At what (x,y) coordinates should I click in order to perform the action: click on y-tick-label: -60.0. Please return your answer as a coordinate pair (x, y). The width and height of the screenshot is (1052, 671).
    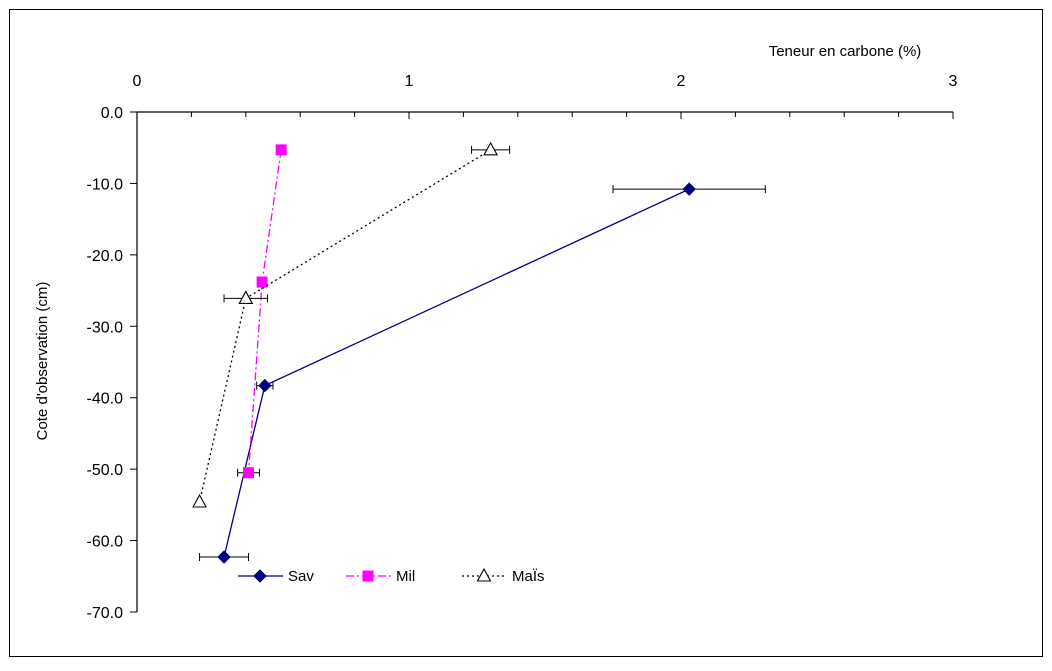
    Looking at the image, I should click on (105, 542).